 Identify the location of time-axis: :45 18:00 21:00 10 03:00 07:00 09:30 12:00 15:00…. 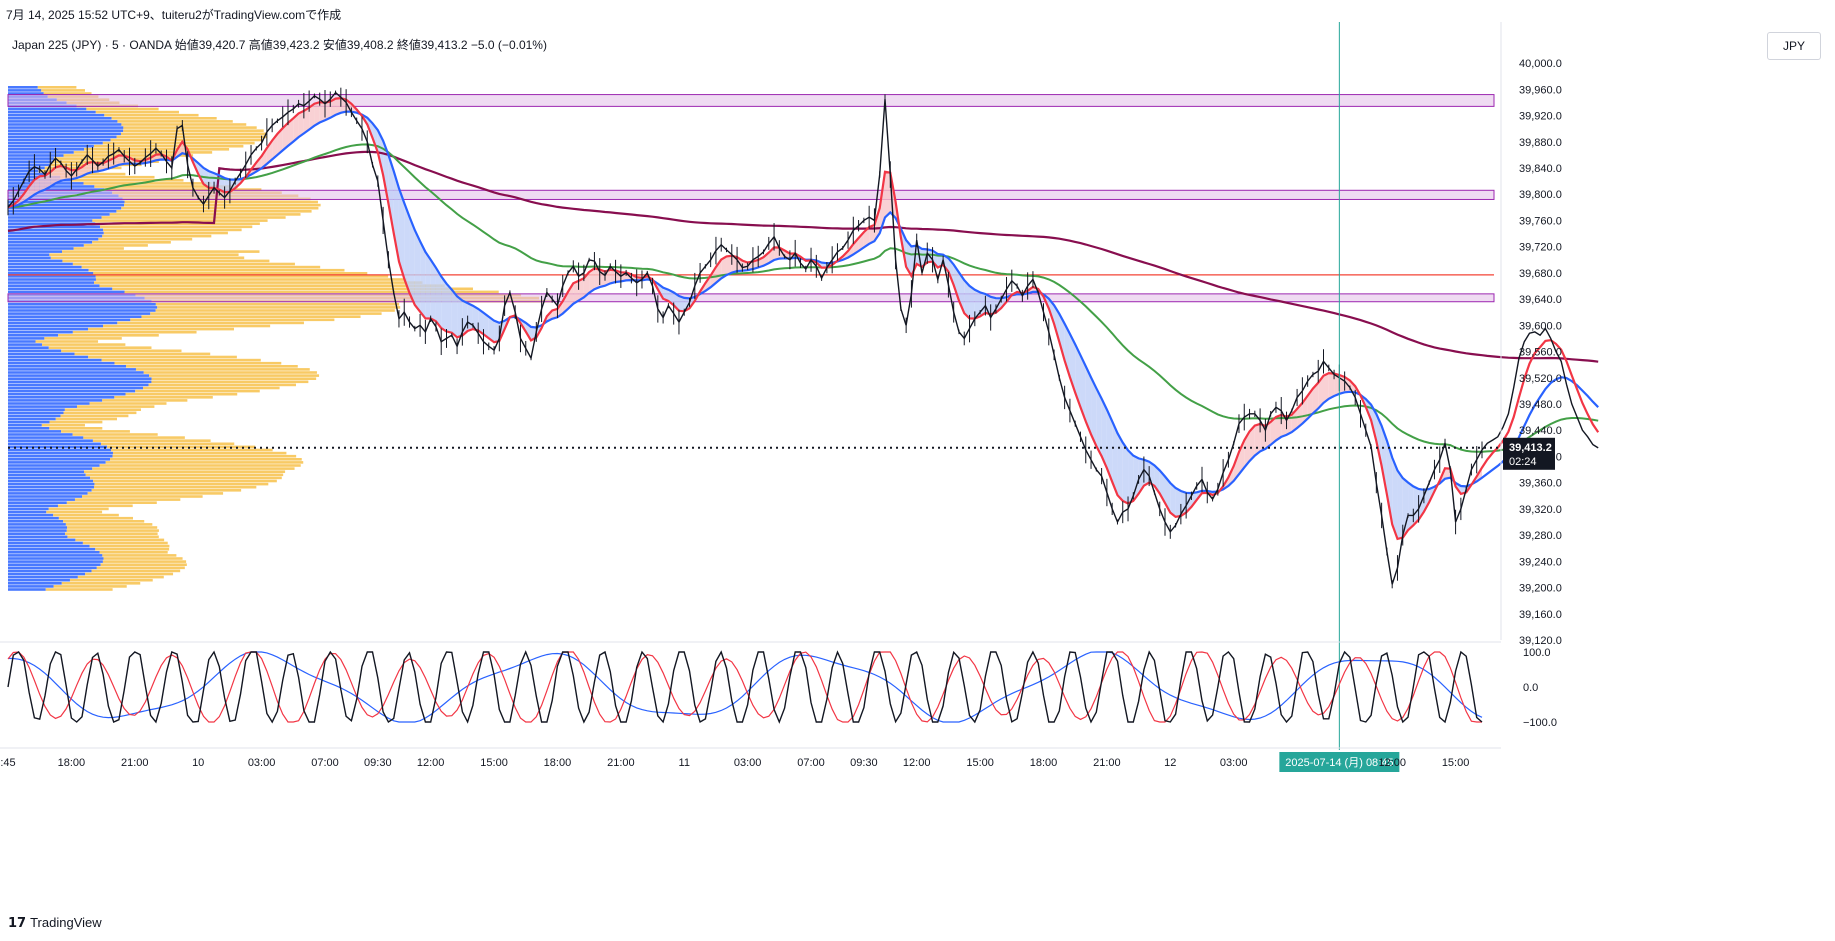
(750, 759).